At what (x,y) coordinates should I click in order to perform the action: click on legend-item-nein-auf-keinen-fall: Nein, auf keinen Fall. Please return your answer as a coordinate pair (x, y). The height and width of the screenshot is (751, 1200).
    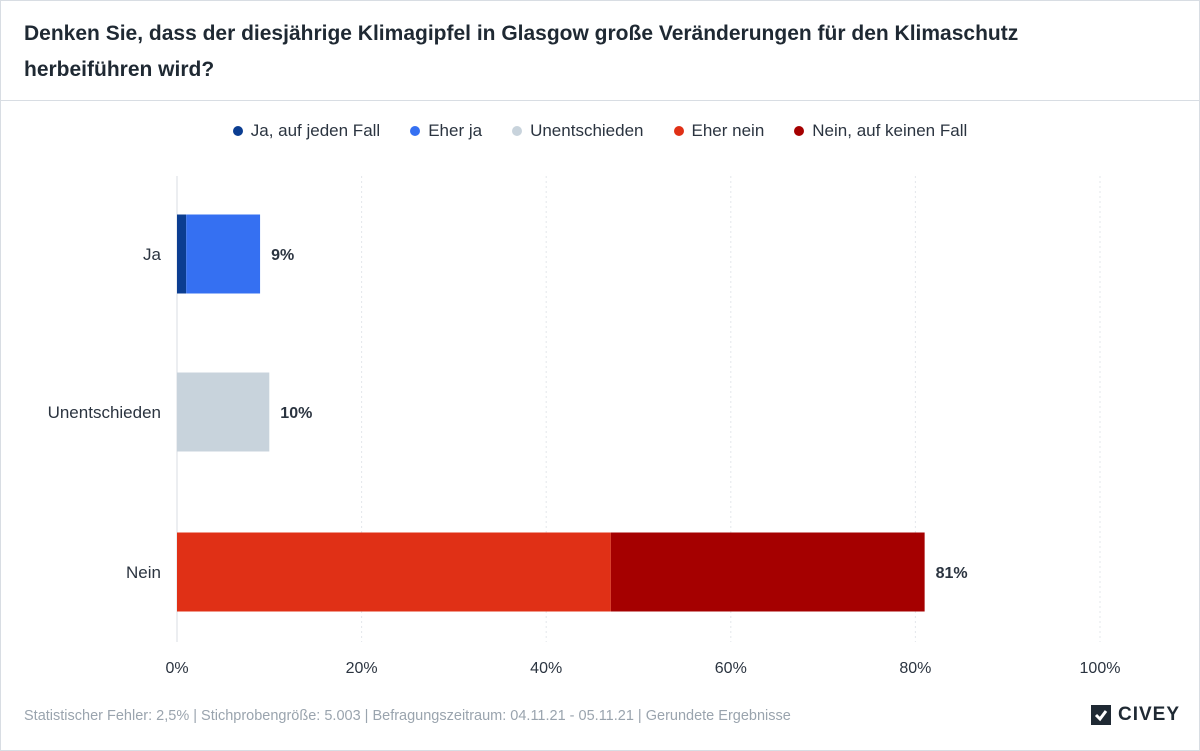
    Looking at the image, I should click on (880, 131).